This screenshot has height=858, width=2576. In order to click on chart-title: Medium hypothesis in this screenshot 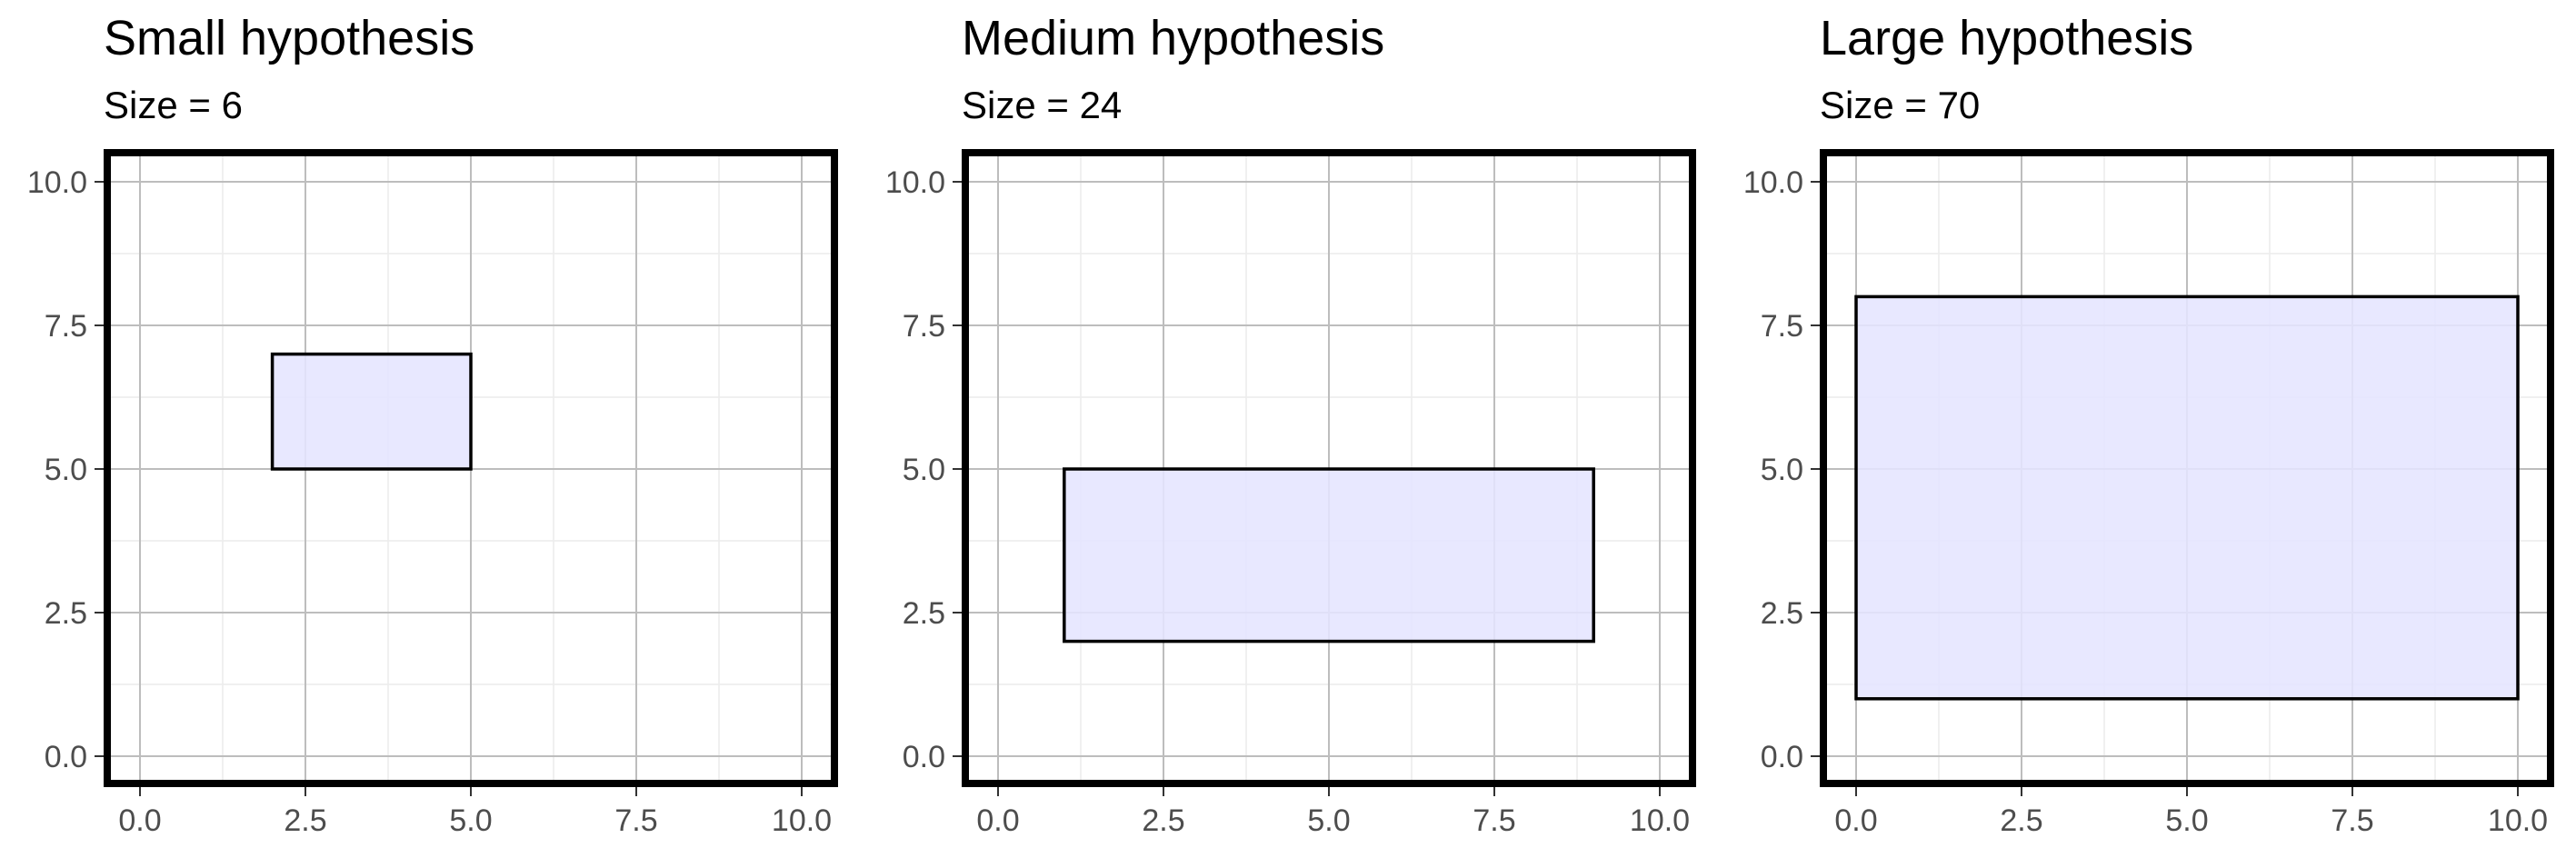, I will do `click(1173, 38)`.